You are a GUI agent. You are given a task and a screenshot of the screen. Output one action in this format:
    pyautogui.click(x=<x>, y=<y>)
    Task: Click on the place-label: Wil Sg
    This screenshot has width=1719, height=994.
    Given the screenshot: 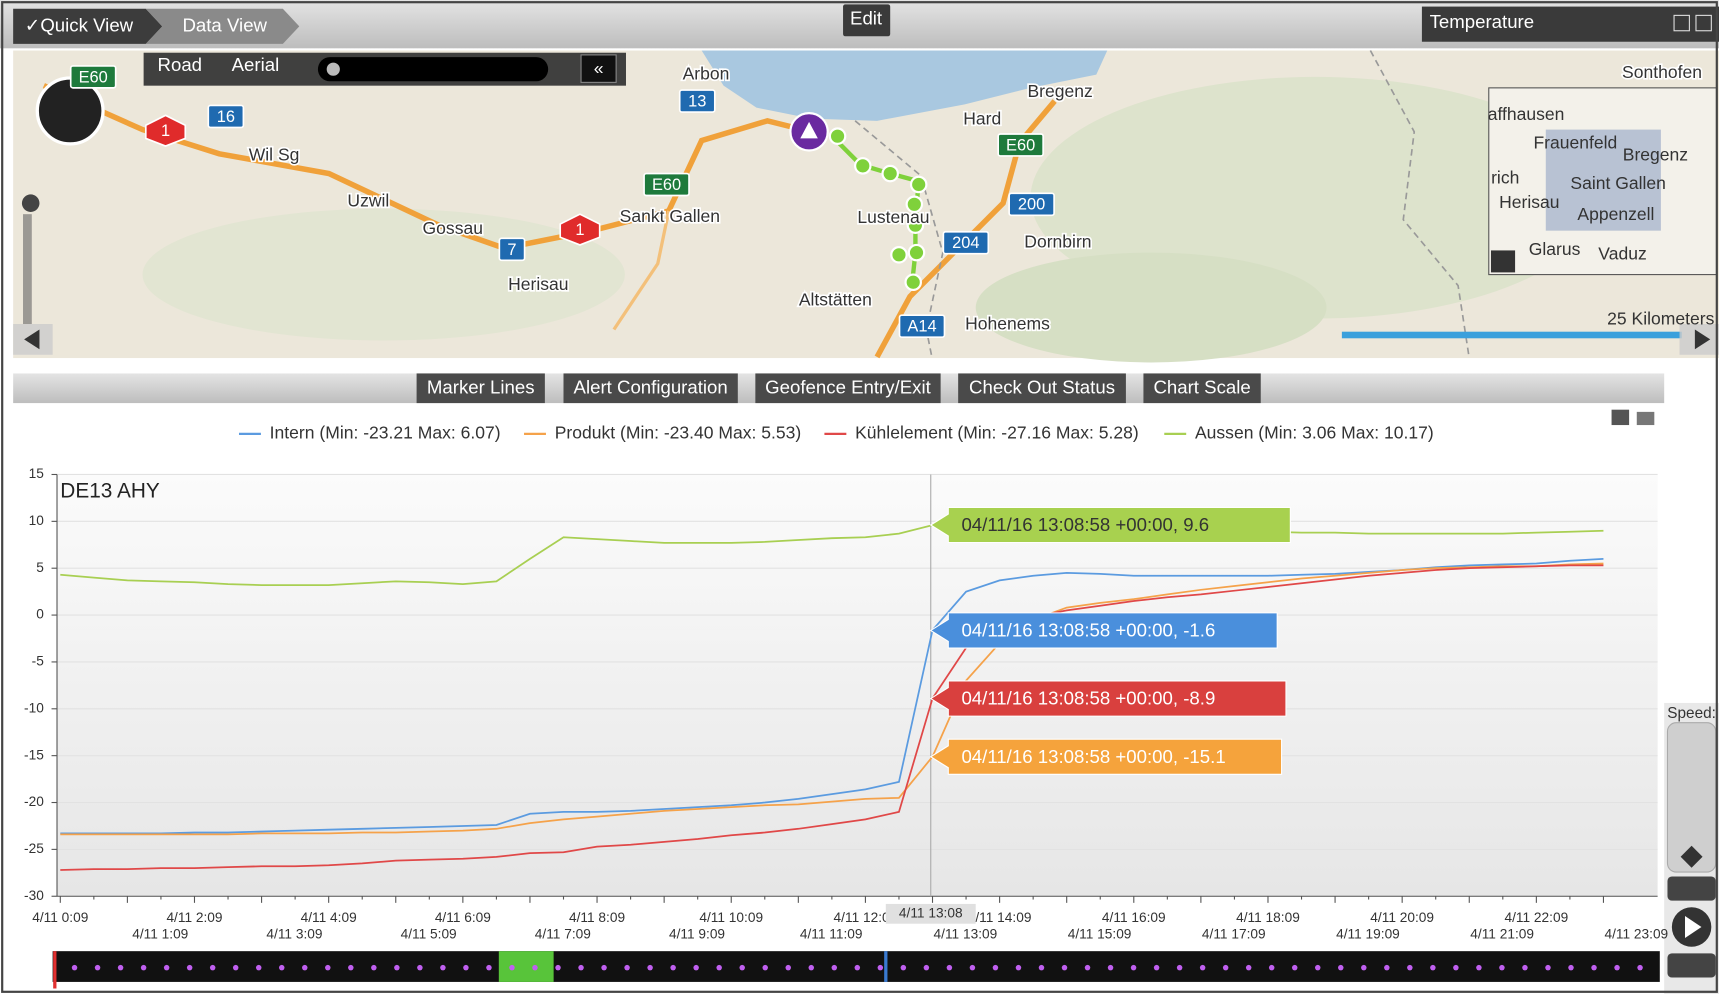 What is the action you would take?
    pyautogui.click(x=274, y=155)
    